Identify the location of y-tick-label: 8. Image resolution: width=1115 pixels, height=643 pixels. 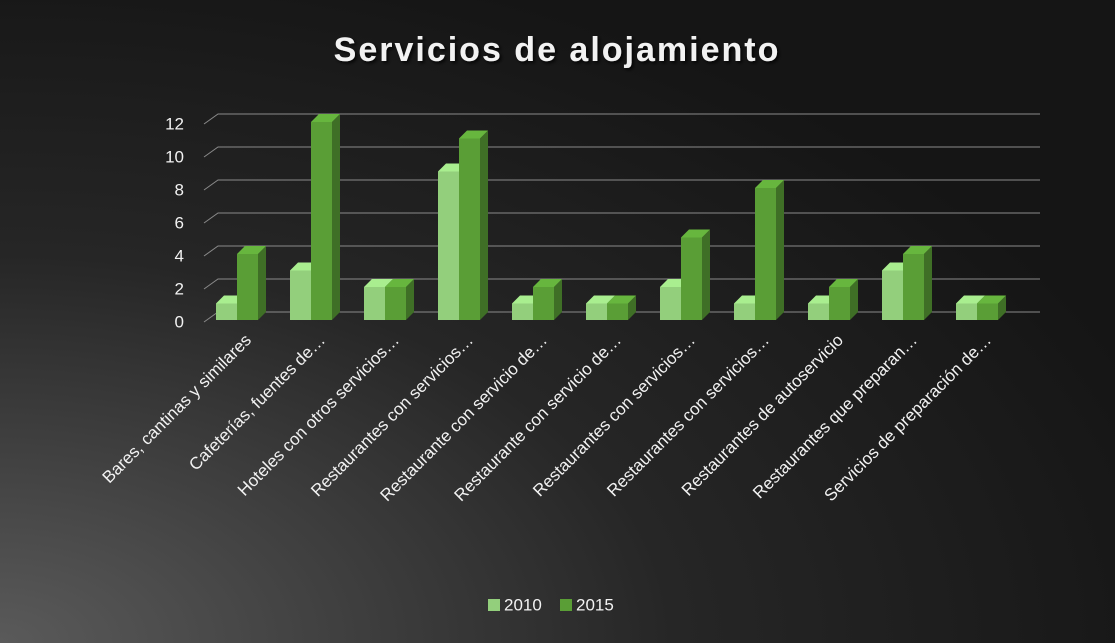
(179, 189).